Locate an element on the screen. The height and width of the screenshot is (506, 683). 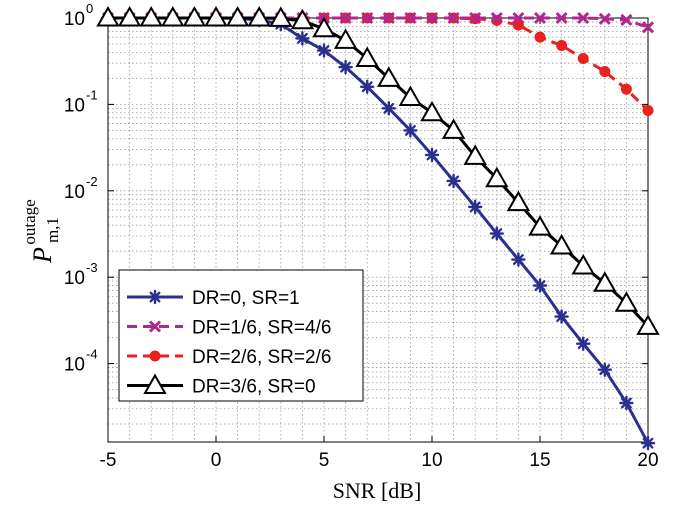
legend-item: DR=2/6, SR=2/6 is located at coordinates (229, 357).